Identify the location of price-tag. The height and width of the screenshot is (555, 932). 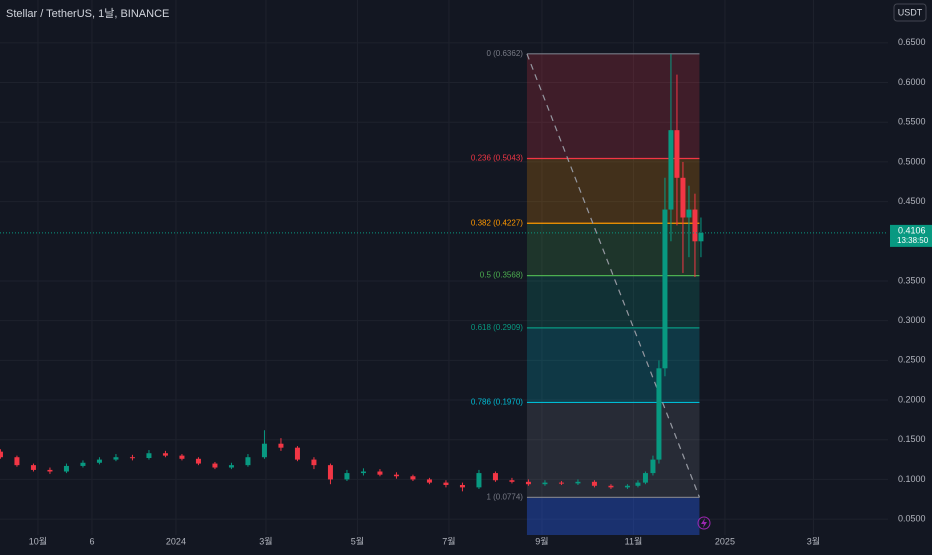
(911, 235).